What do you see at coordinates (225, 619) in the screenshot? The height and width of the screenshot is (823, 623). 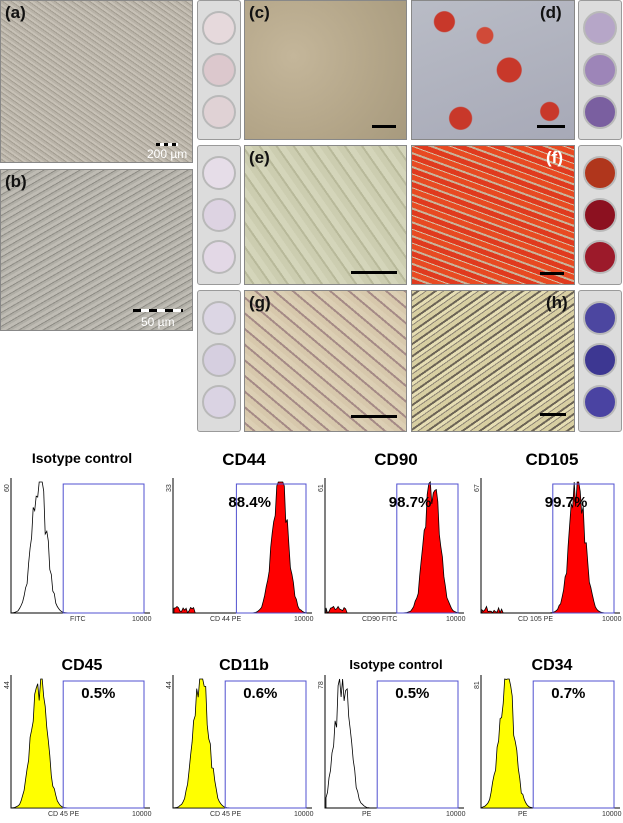 I see `x-axis-label: CD 44 PE` at bounding box center [225, 619].